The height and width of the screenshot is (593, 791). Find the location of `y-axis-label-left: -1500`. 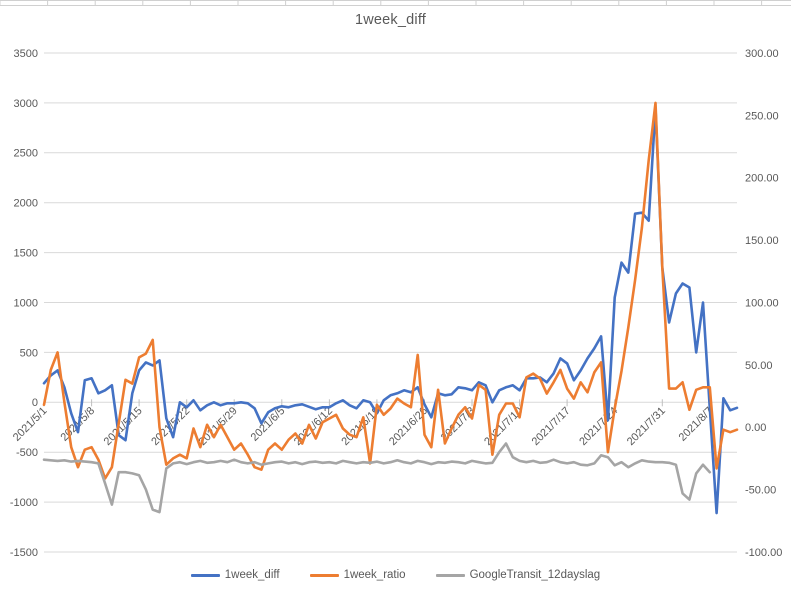

y-axis-label-left: -1500 is located at coordinates (24, 553).